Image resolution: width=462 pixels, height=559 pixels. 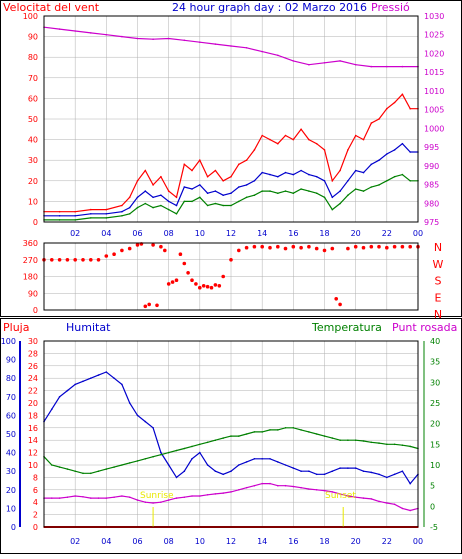 What do you see at coordinates (431, 222) in the screenshot?
I see `pressure-y-tick-label: 975` at bounding box center [431, 222].